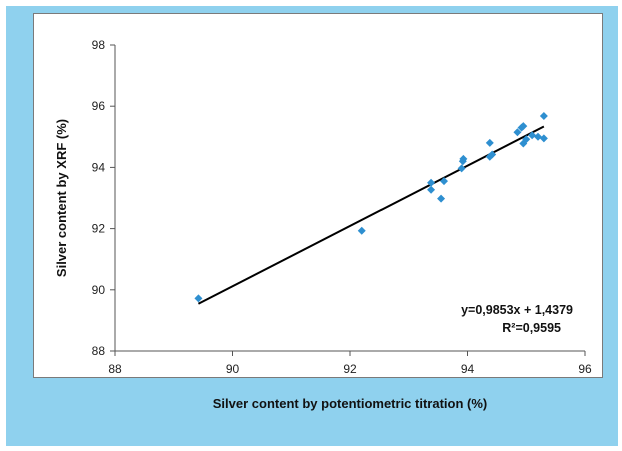  Describe the element at coordinates (99, 45) in the screenshot. I see `y-tick-label: 98` at that location.